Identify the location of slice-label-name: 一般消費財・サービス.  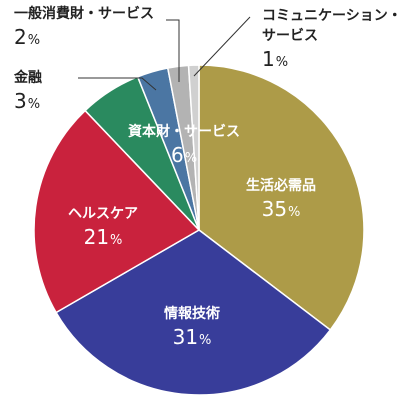
(84, 13).